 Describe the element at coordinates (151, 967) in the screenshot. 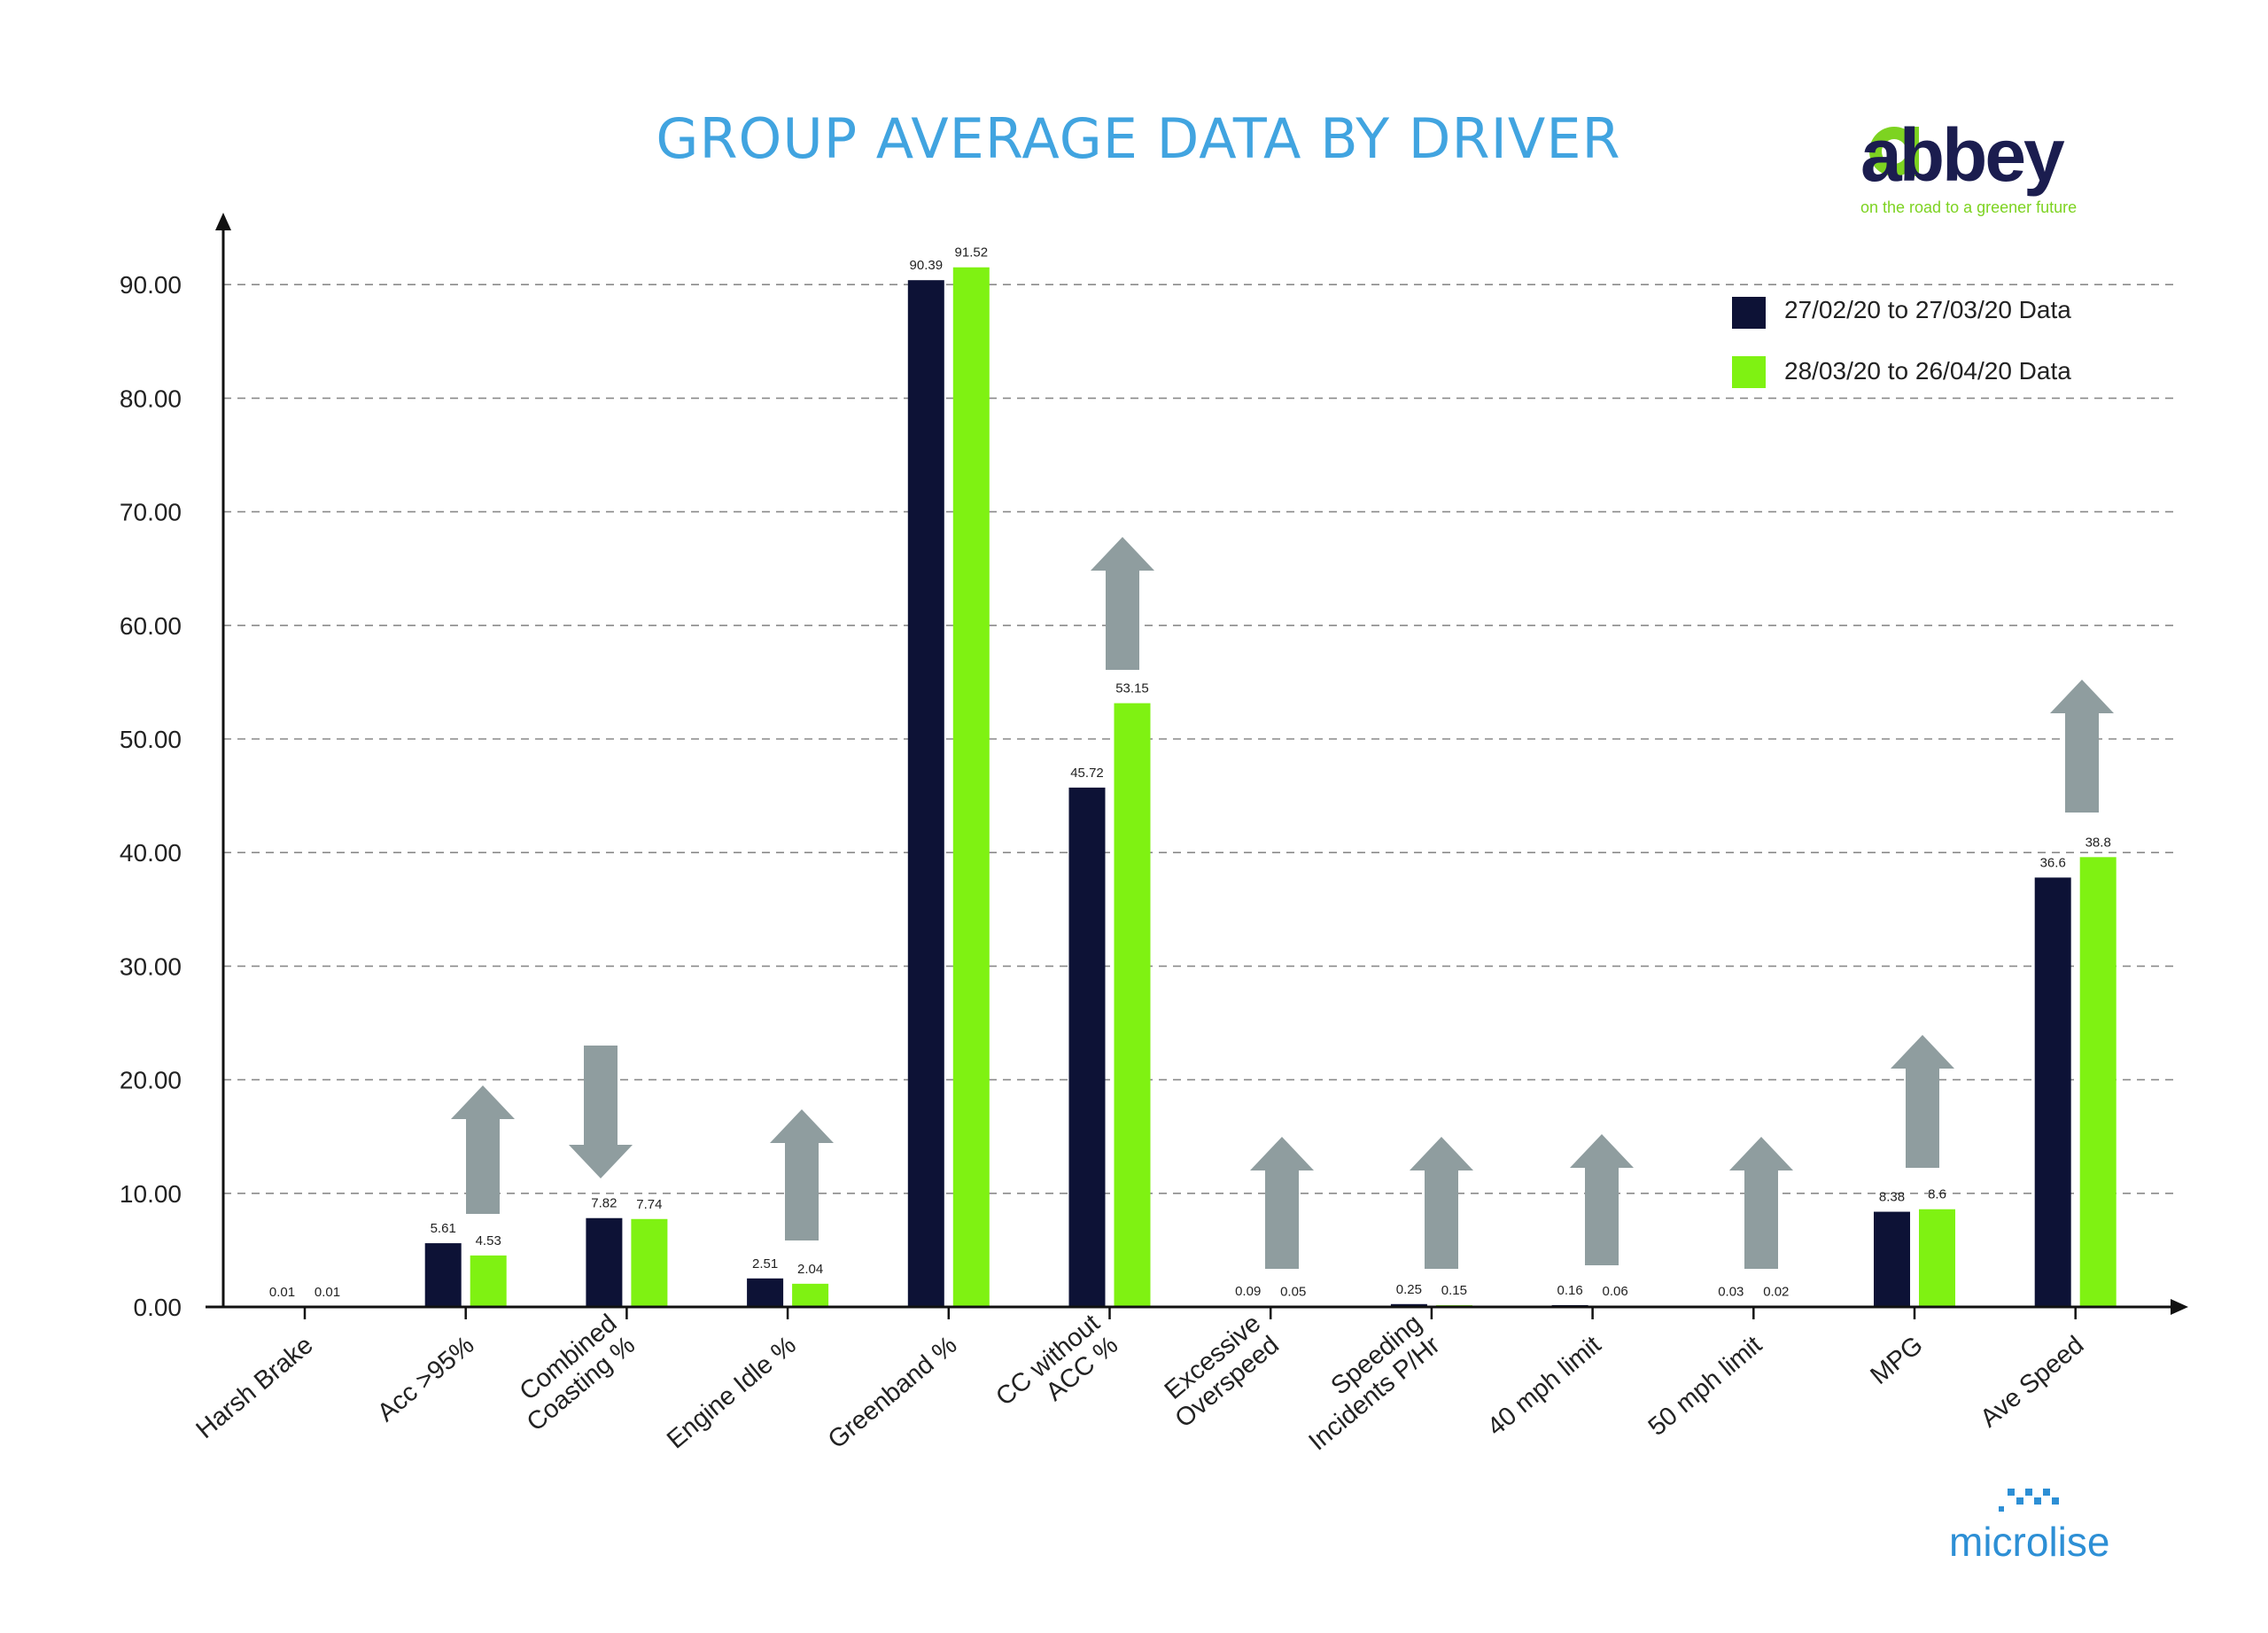

I see `y-tick-label: 30.00` at that location.